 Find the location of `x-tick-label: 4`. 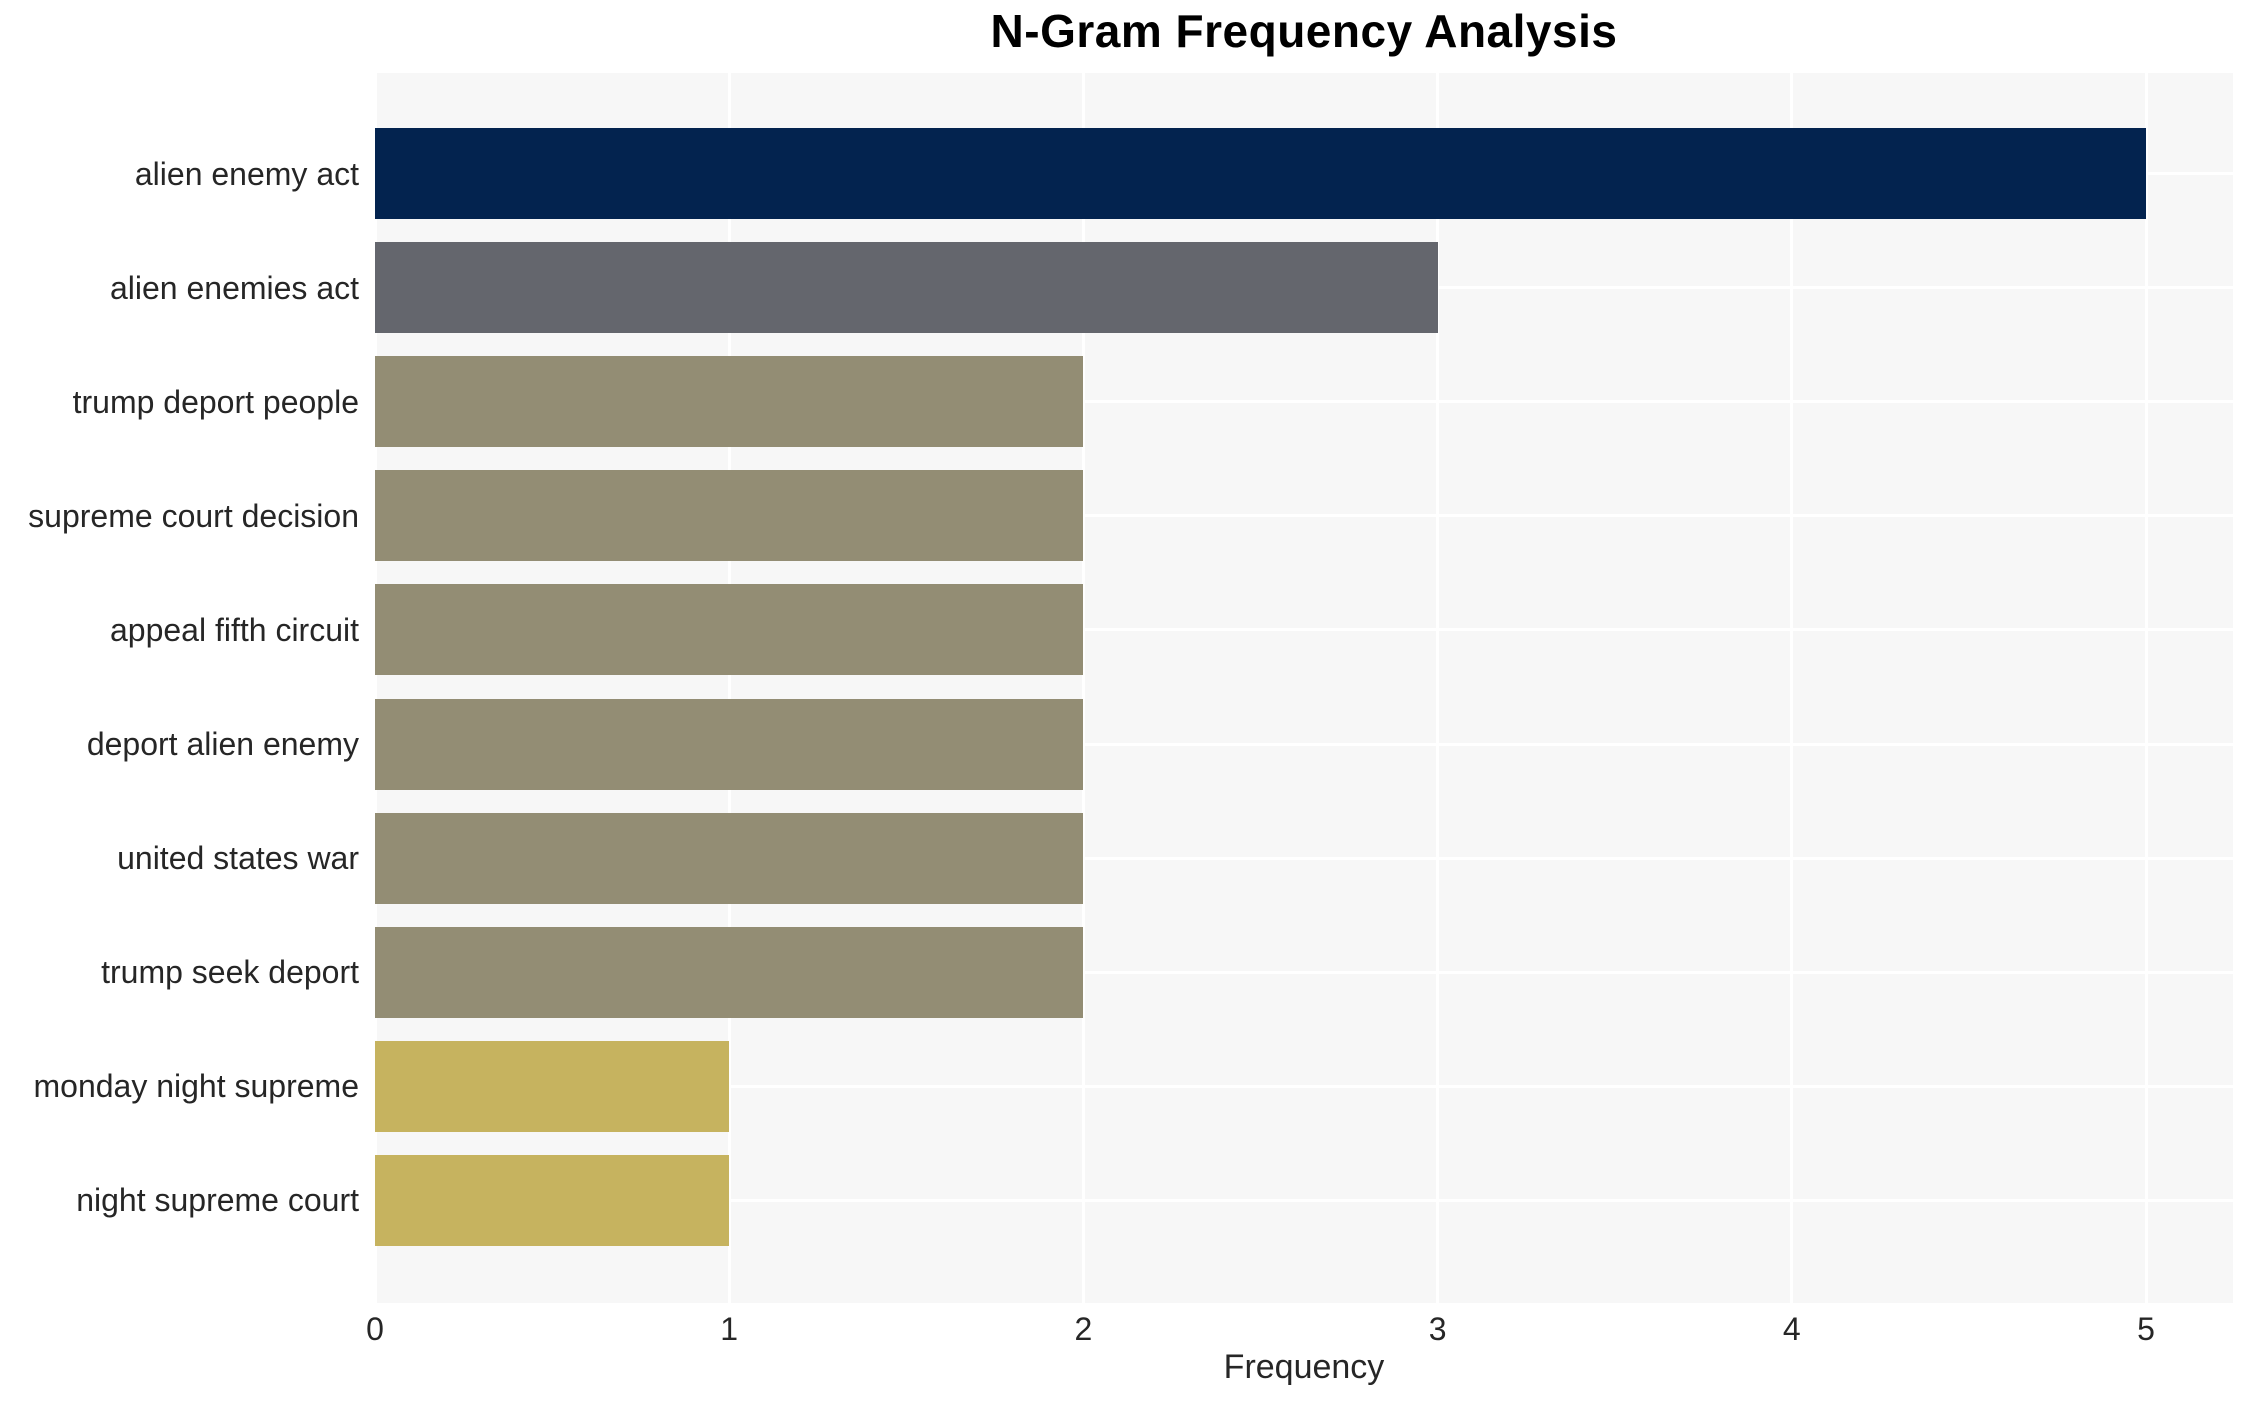

x-tick-label: 4 is located at coordinates (1791, 1329).